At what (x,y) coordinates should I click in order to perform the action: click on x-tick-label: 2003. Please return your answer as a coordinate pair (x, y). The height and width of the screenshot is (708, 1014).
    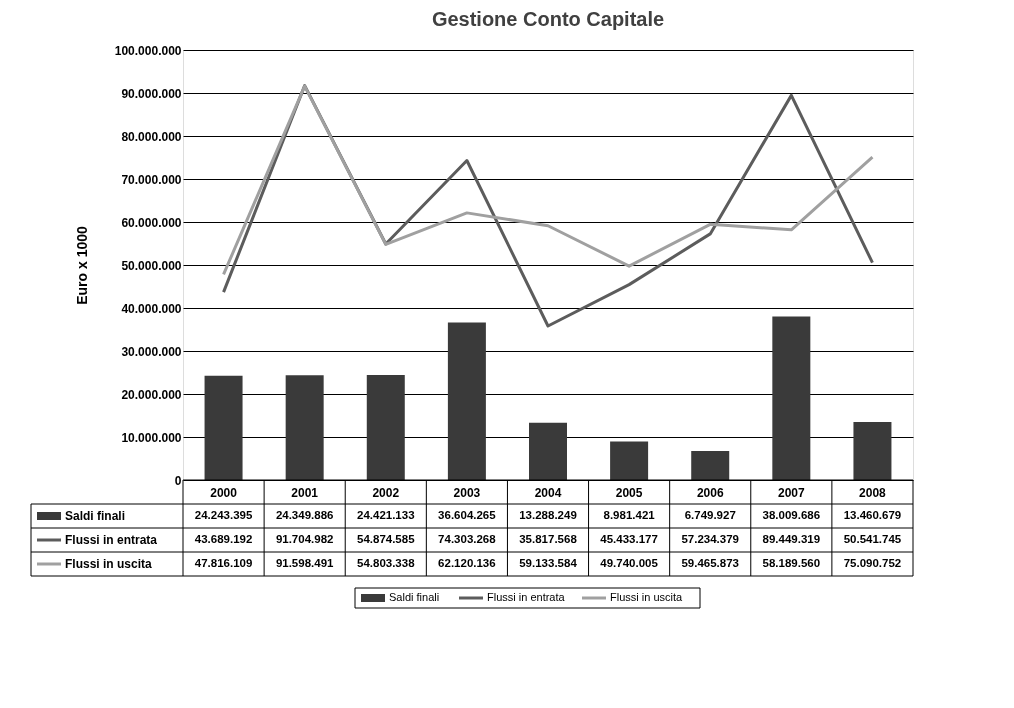
    Looking at the image, I should click on (467, 492).